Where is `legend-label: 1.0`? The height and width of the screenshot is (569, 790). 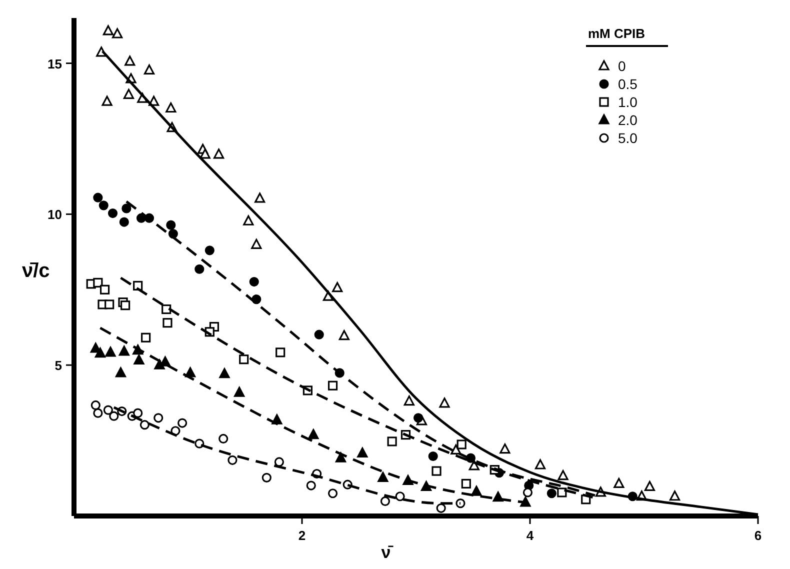 legend-label: 1.0 is located at coordinates (628, 102).